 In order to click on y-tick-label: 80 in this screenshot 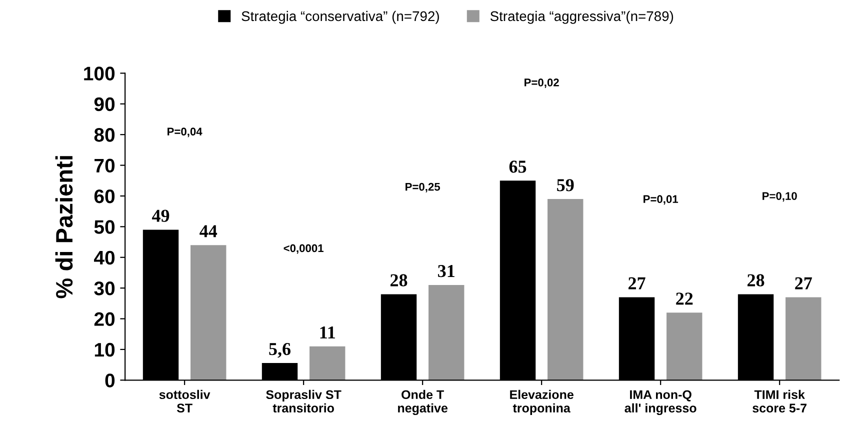, I will do `click(104, 135)`.